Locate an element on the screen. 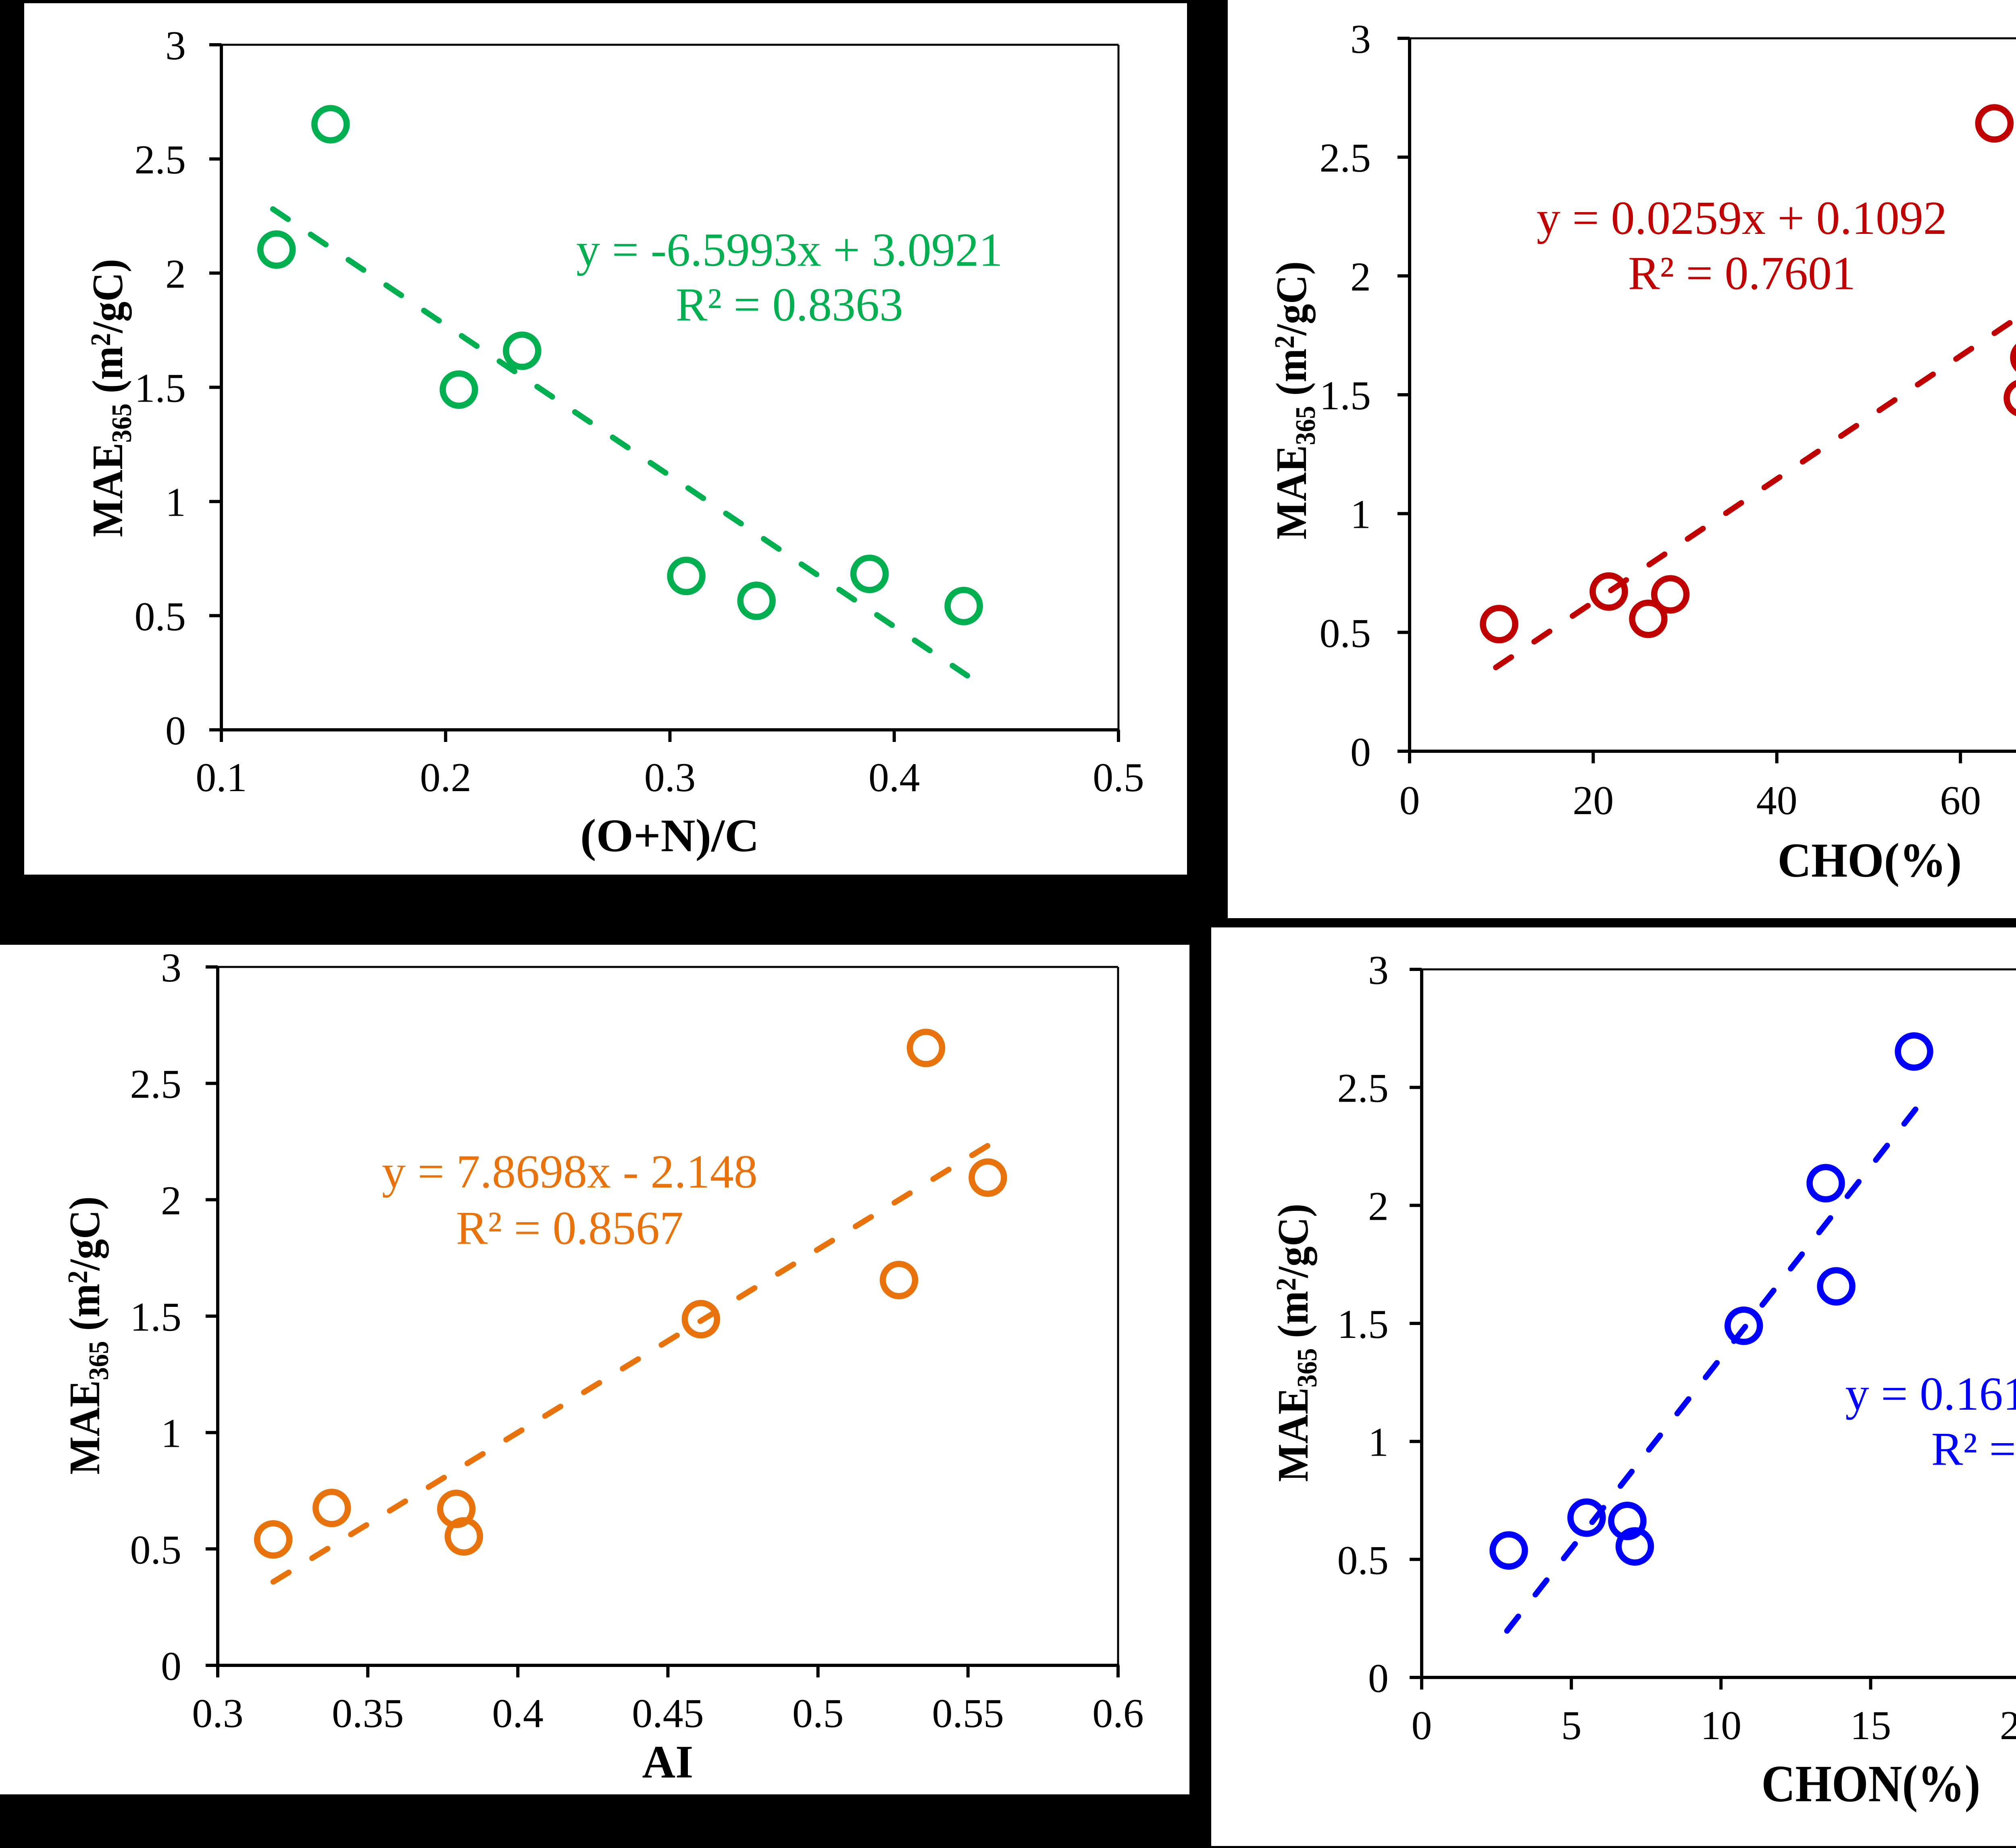  svg-text: y = 0.1619x - 0.2641 is located at coordinates (1930, 1393).